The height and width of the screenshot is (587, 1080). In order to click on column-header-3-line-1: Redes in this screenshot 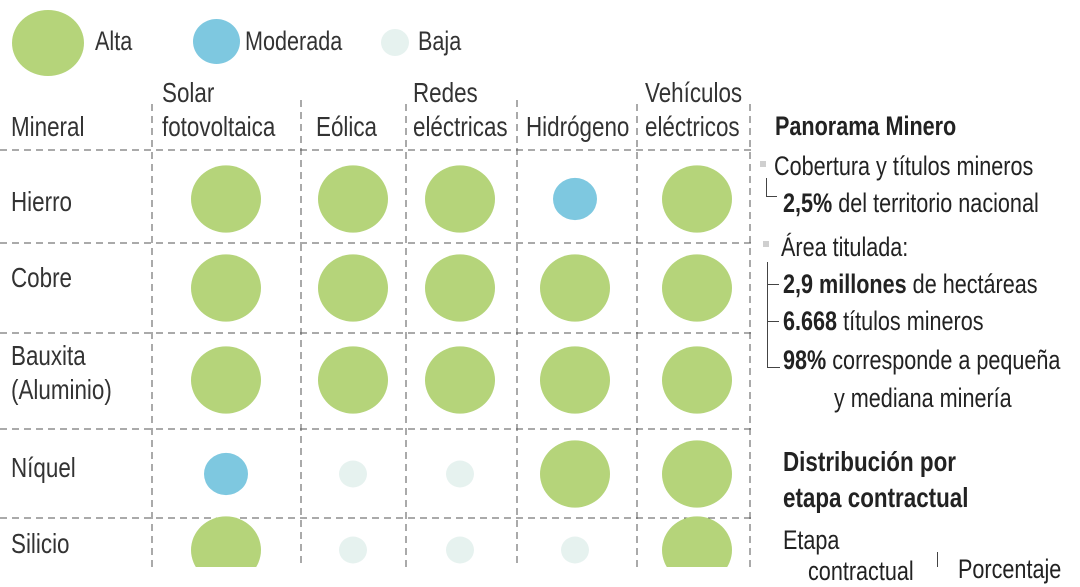, I will do `click(445, 92)`.